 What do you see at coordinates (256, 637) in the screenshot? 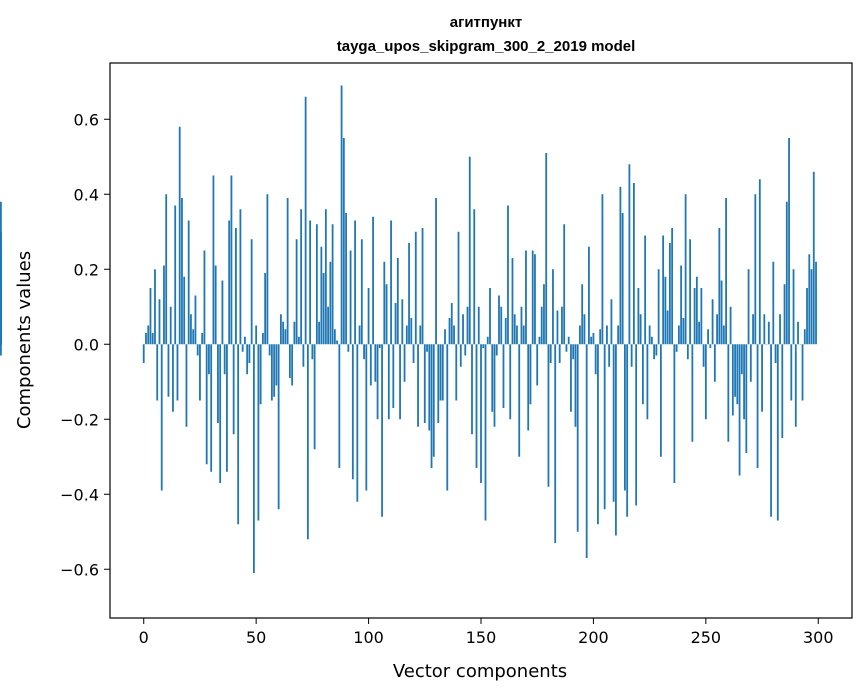
I see `x-tick-label-50: 50` at bounding box center [256, 637].